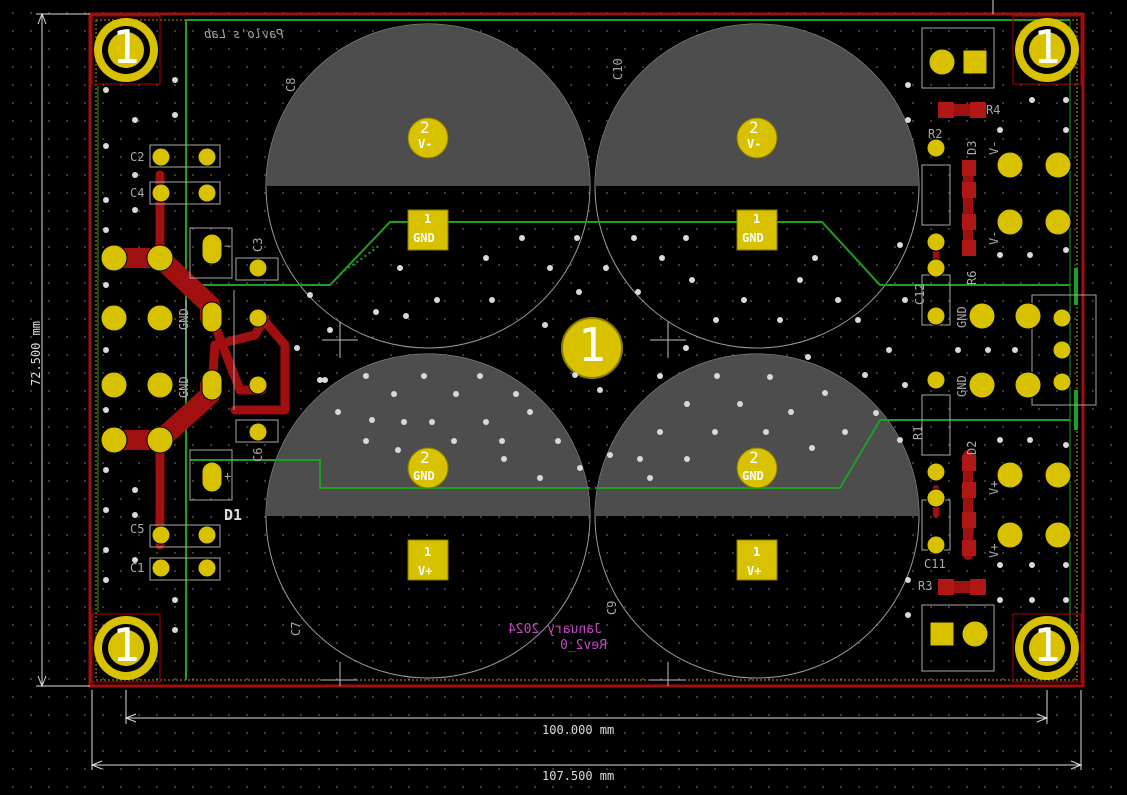  I want to click on c10-pin1-net: GND, so click(753, 238).